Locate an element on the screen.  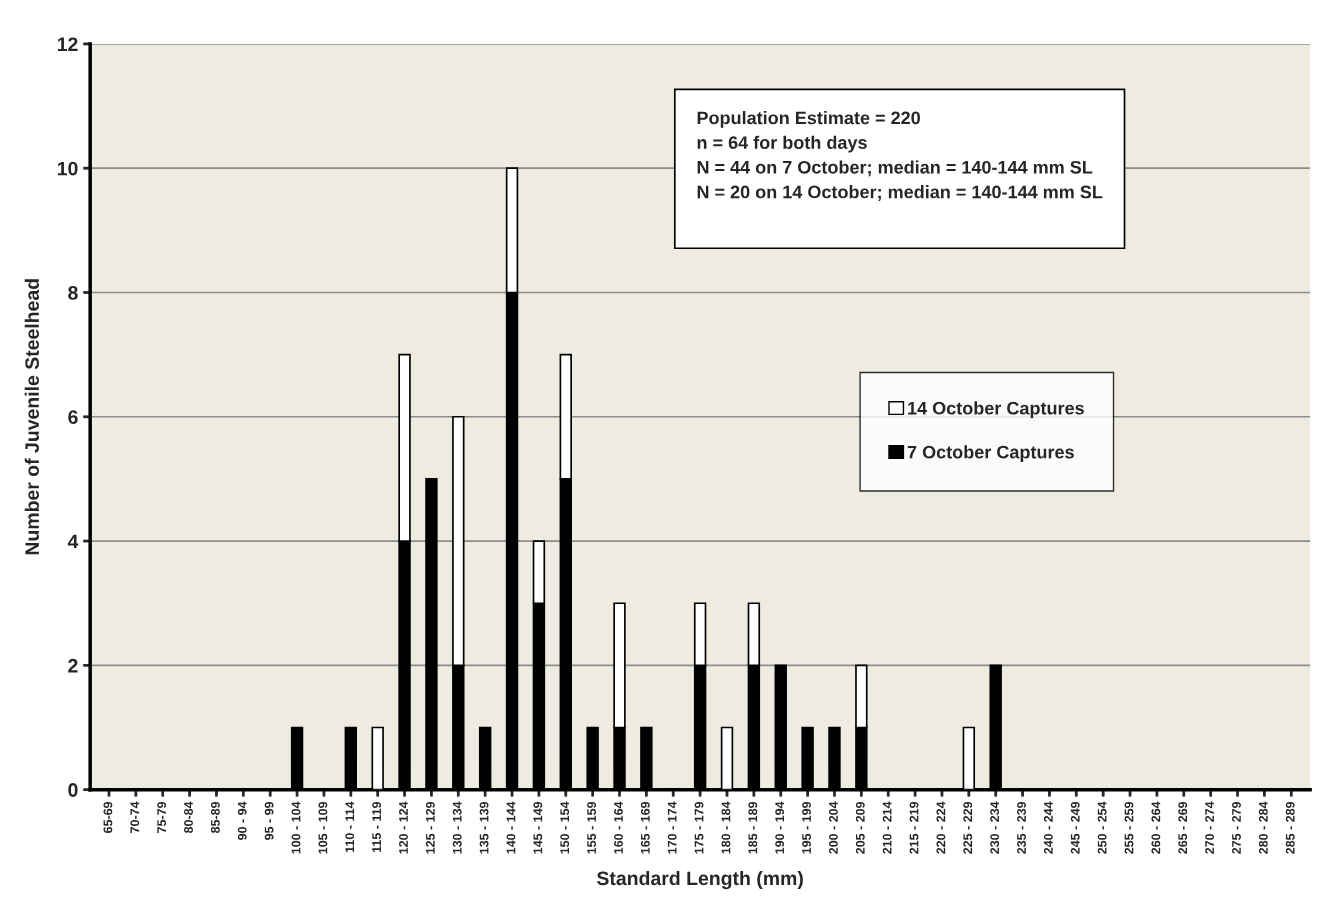
x-tick-label: 120 - 124 is located at coordinates (403, 827).